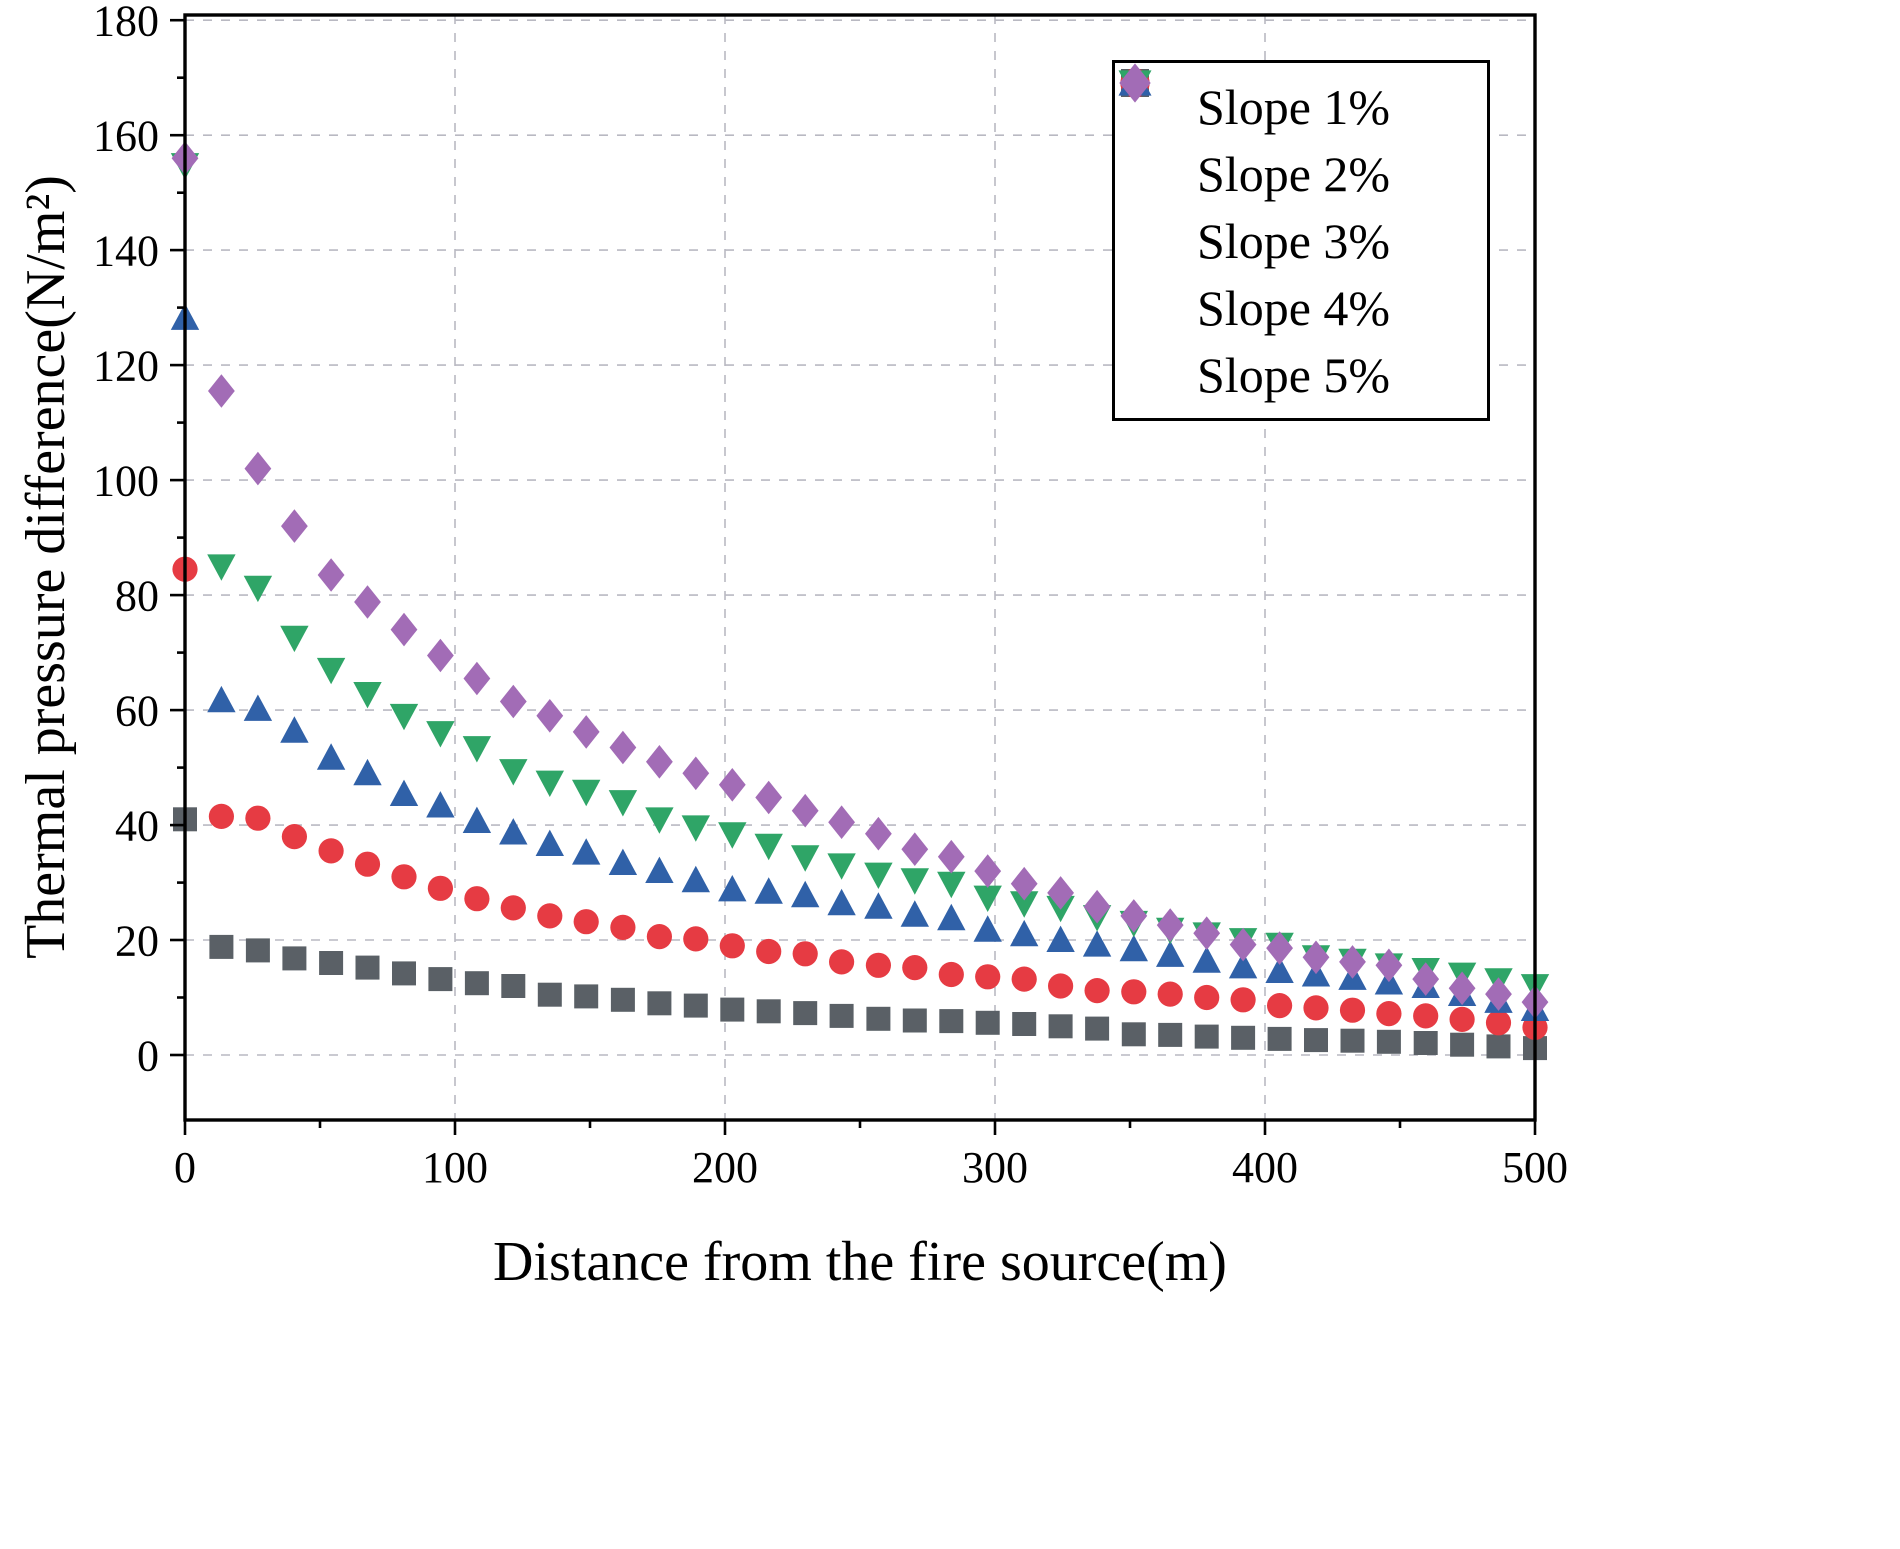 The image size is (1900, 1549). Describe the element at coordinates (725, 1167) in the screenshot. I see `svg-text: 200` at that location.